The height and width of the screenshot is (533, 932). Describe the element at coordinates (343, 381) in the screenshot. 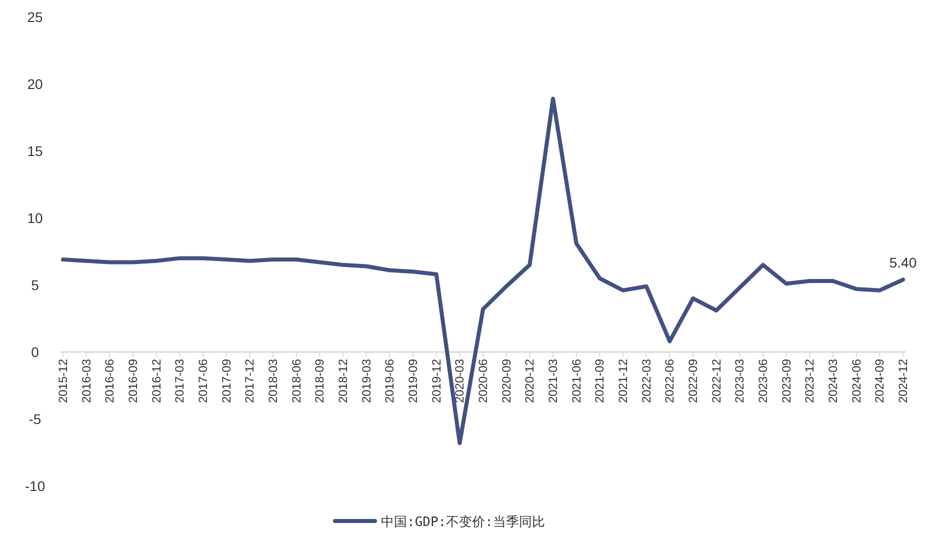

I see `x-tick-label: 2018-12` at that location.